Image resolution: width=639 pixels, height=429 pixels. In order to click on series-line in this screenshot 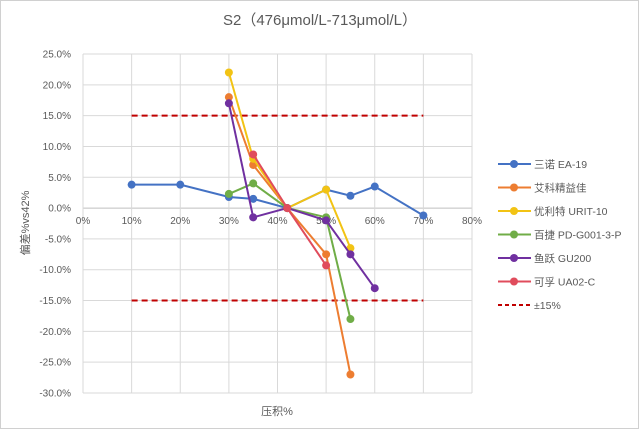, I will do `click(301, 196)`.